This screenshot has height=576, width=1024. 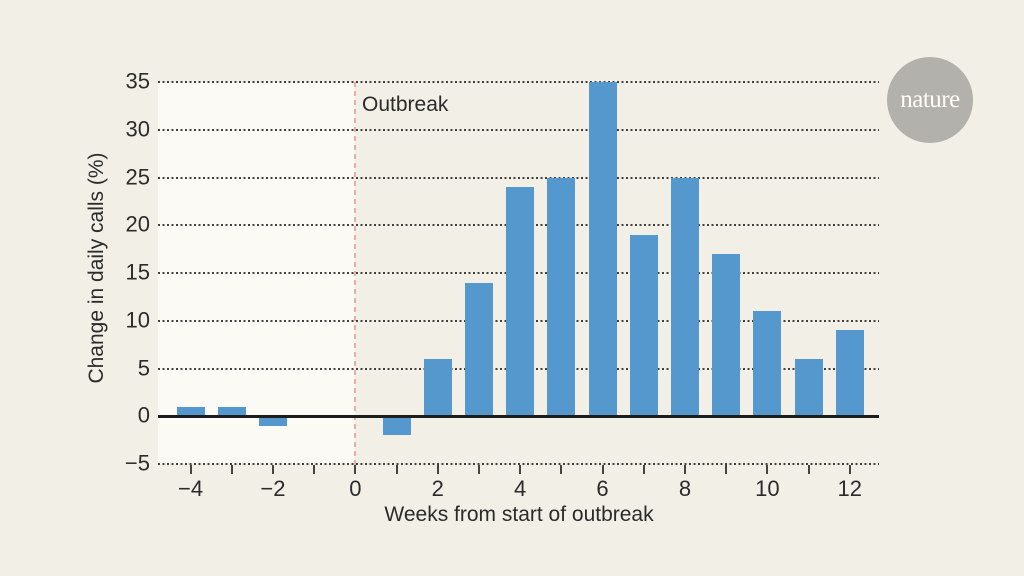 I want to click on x-tick-label: 10, so click(x=767, y=488).